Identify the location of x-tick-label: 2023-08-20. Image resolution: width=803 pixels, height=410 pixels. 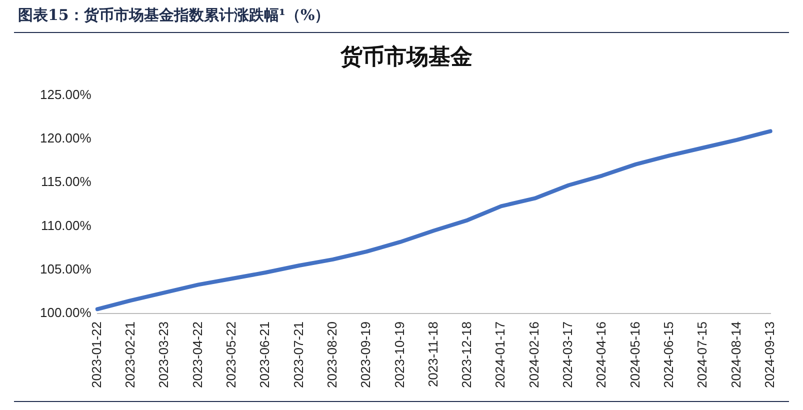
(332, 355).